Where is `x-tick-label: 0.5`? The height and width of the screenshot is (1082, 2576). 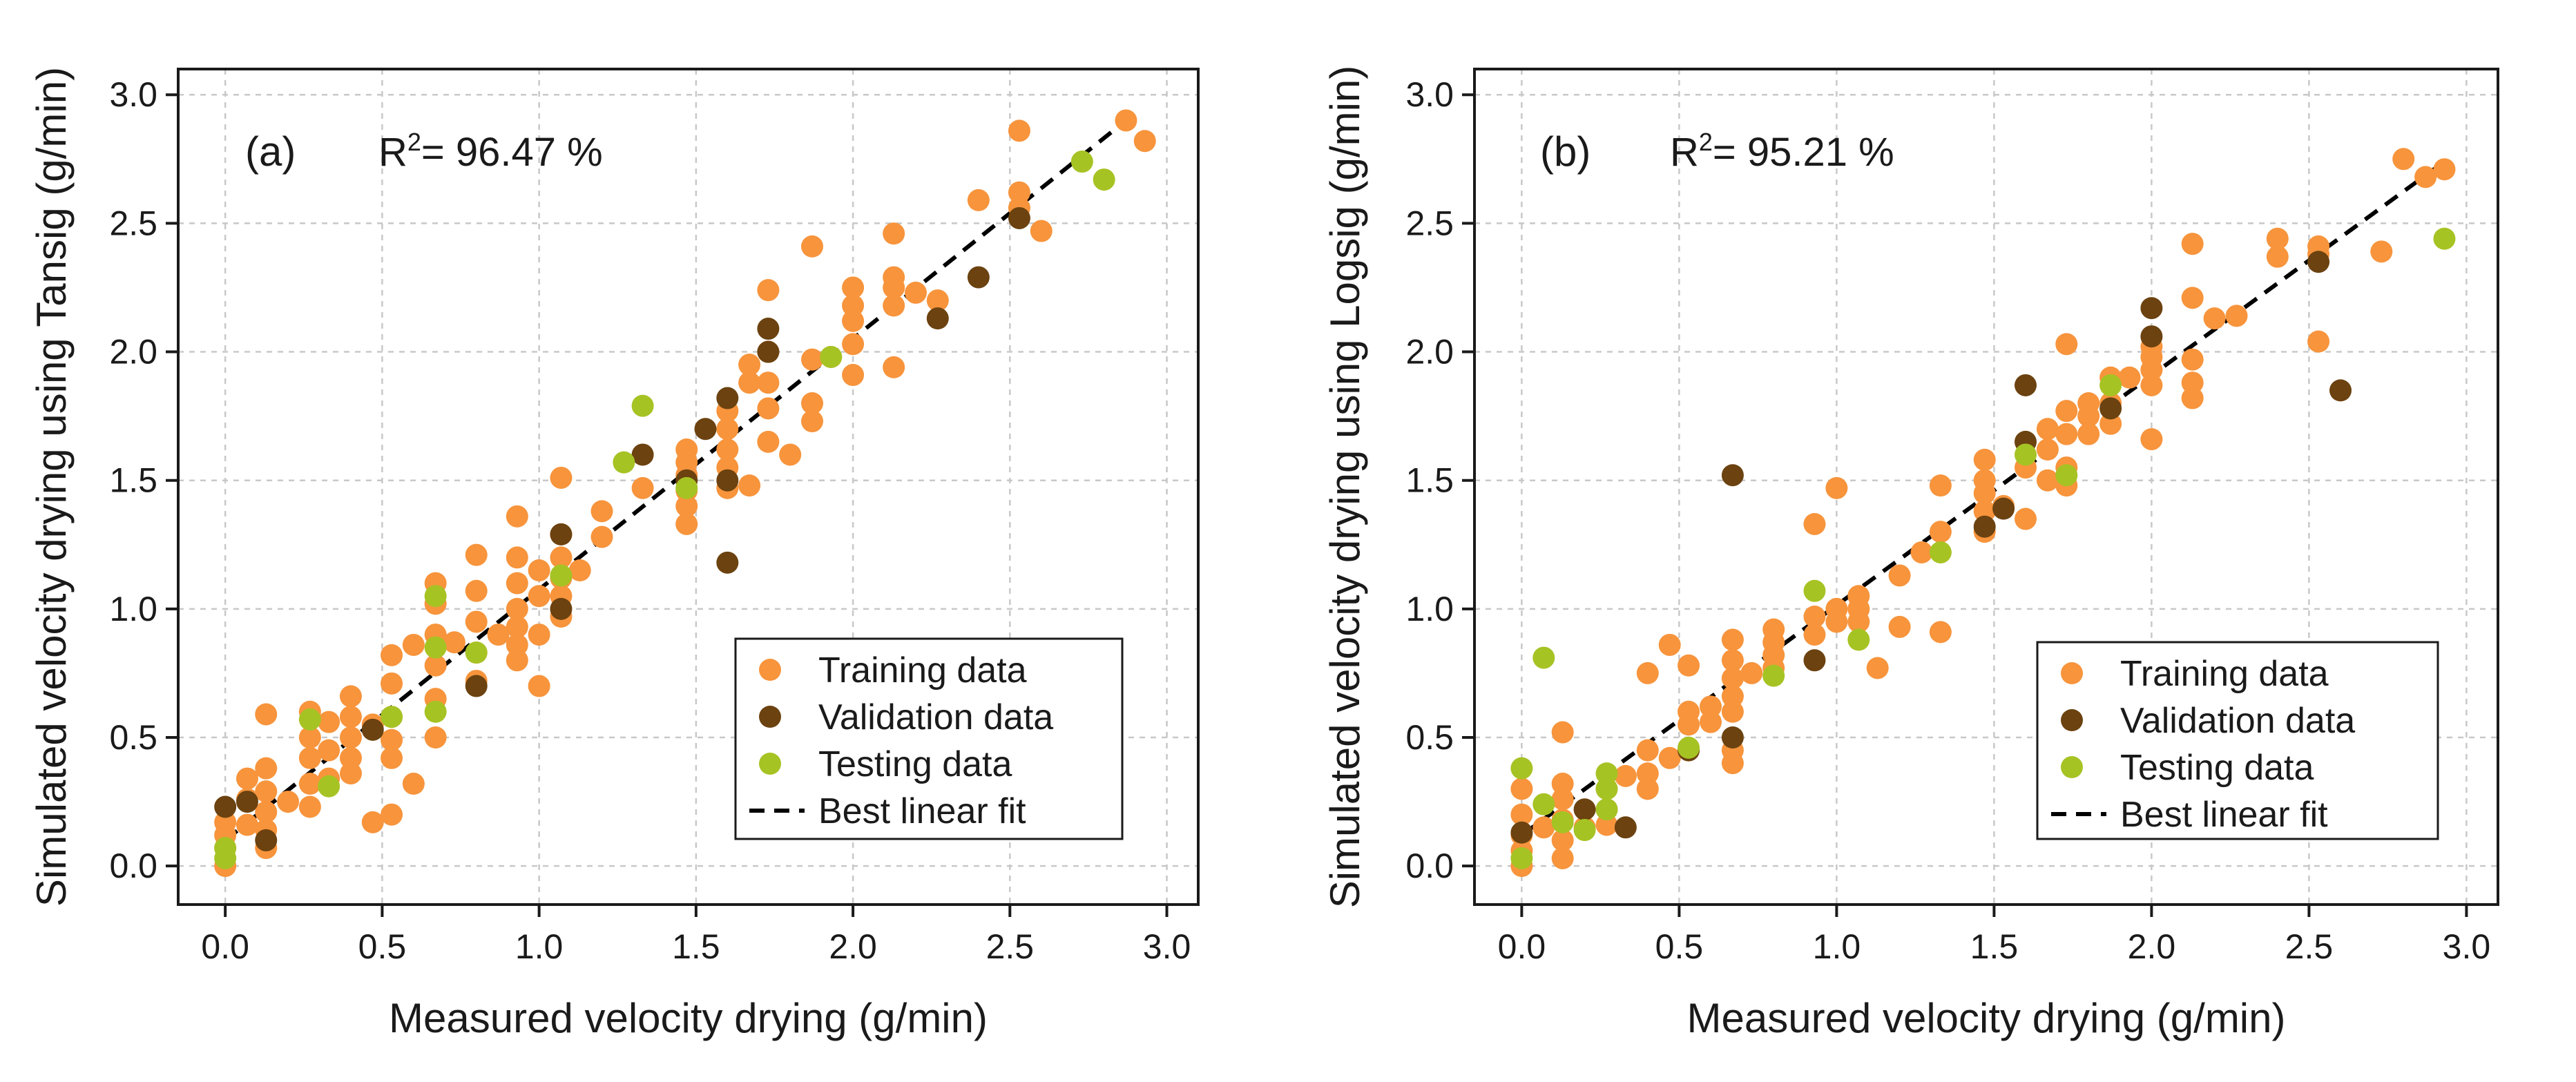 x-tick-label: 0.5 is located at coordinates (1679, 947).